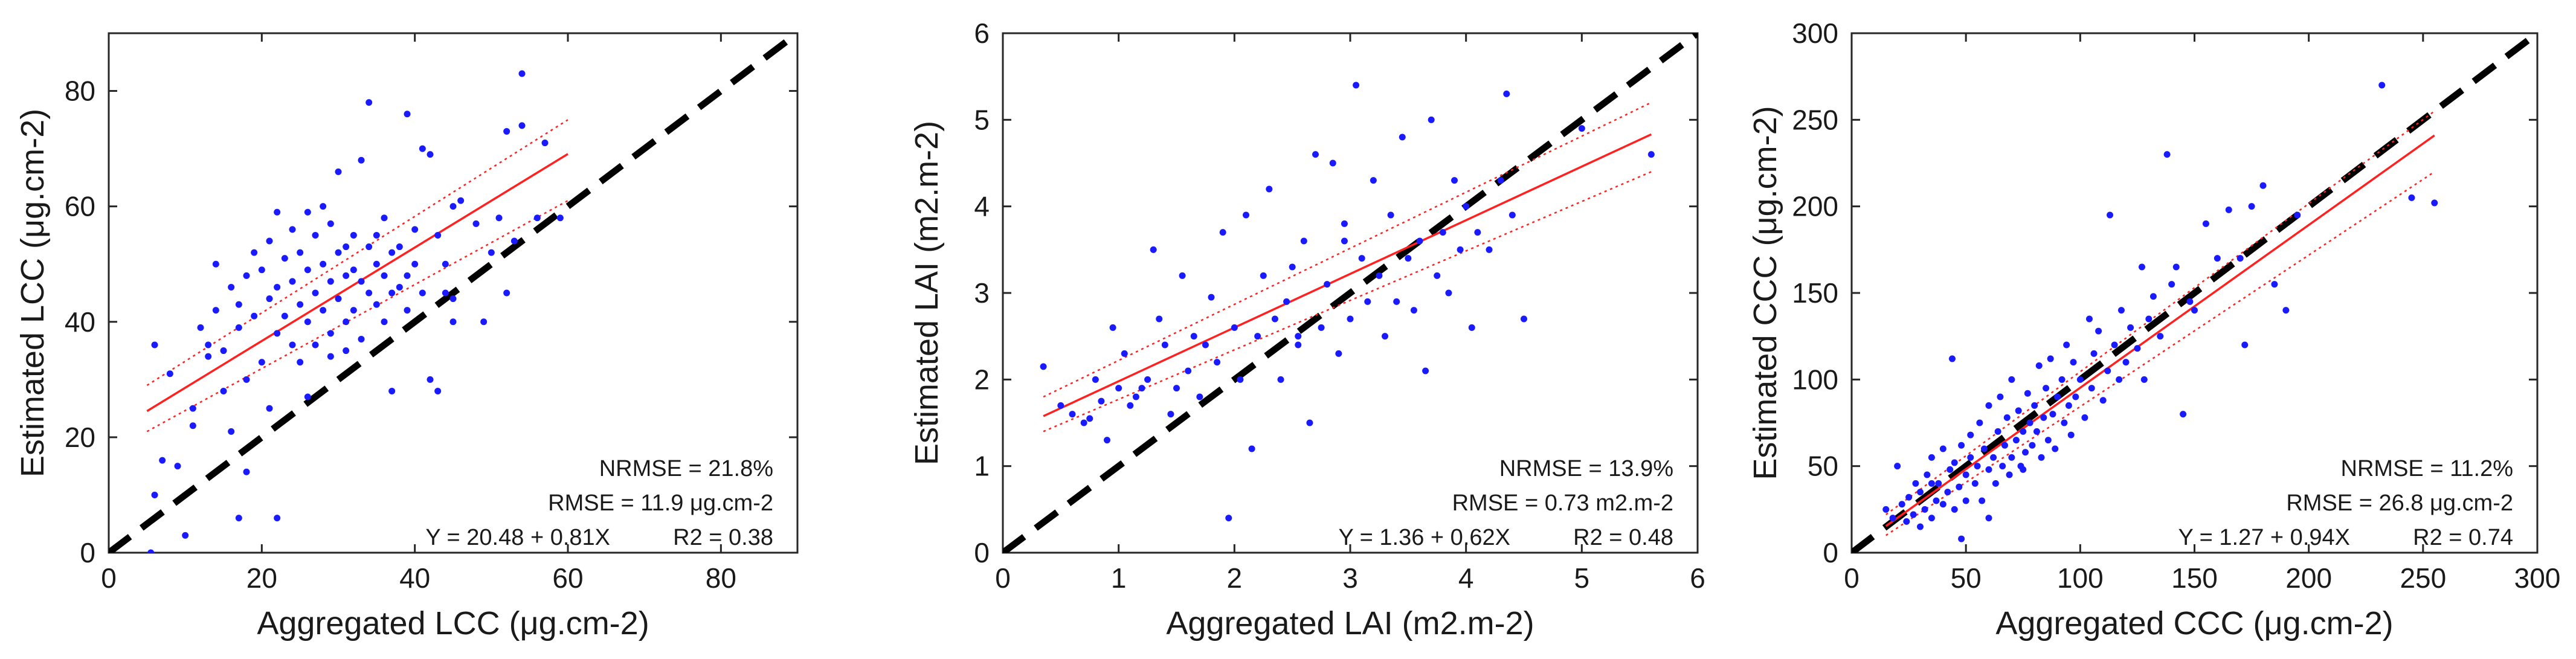 This screenshot has width=2576, height=659. What do you see at coordinates (1815, 120) in the screenshot?
I see `y-tick-label: 250` at bounding box center [1815, 120].